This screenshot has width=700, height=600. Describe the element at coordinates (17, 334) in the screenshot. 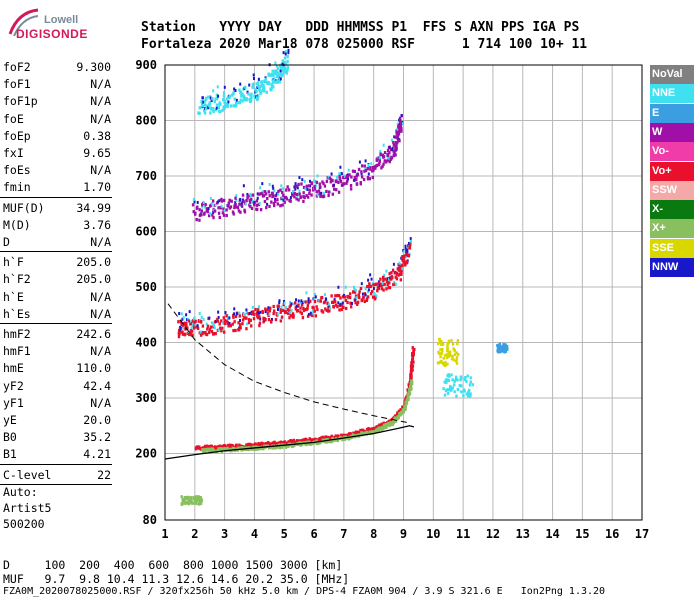

I see `param-key: hmF2` at that location.